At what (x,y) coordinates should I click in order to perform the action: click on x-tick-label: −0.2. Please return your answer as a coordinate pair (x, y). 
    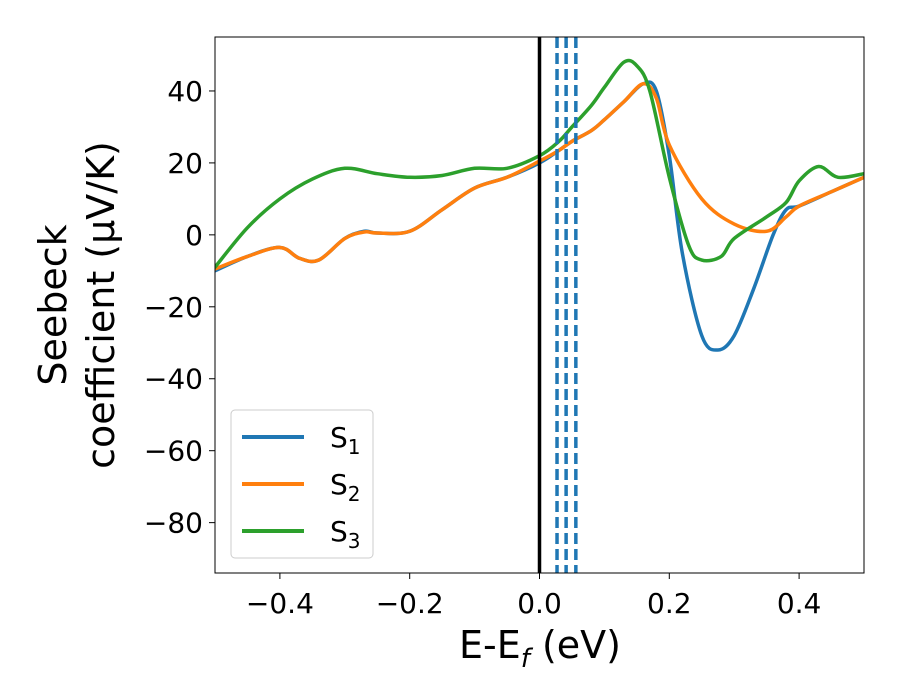
    Looking at the image, I should click on (410, 603).